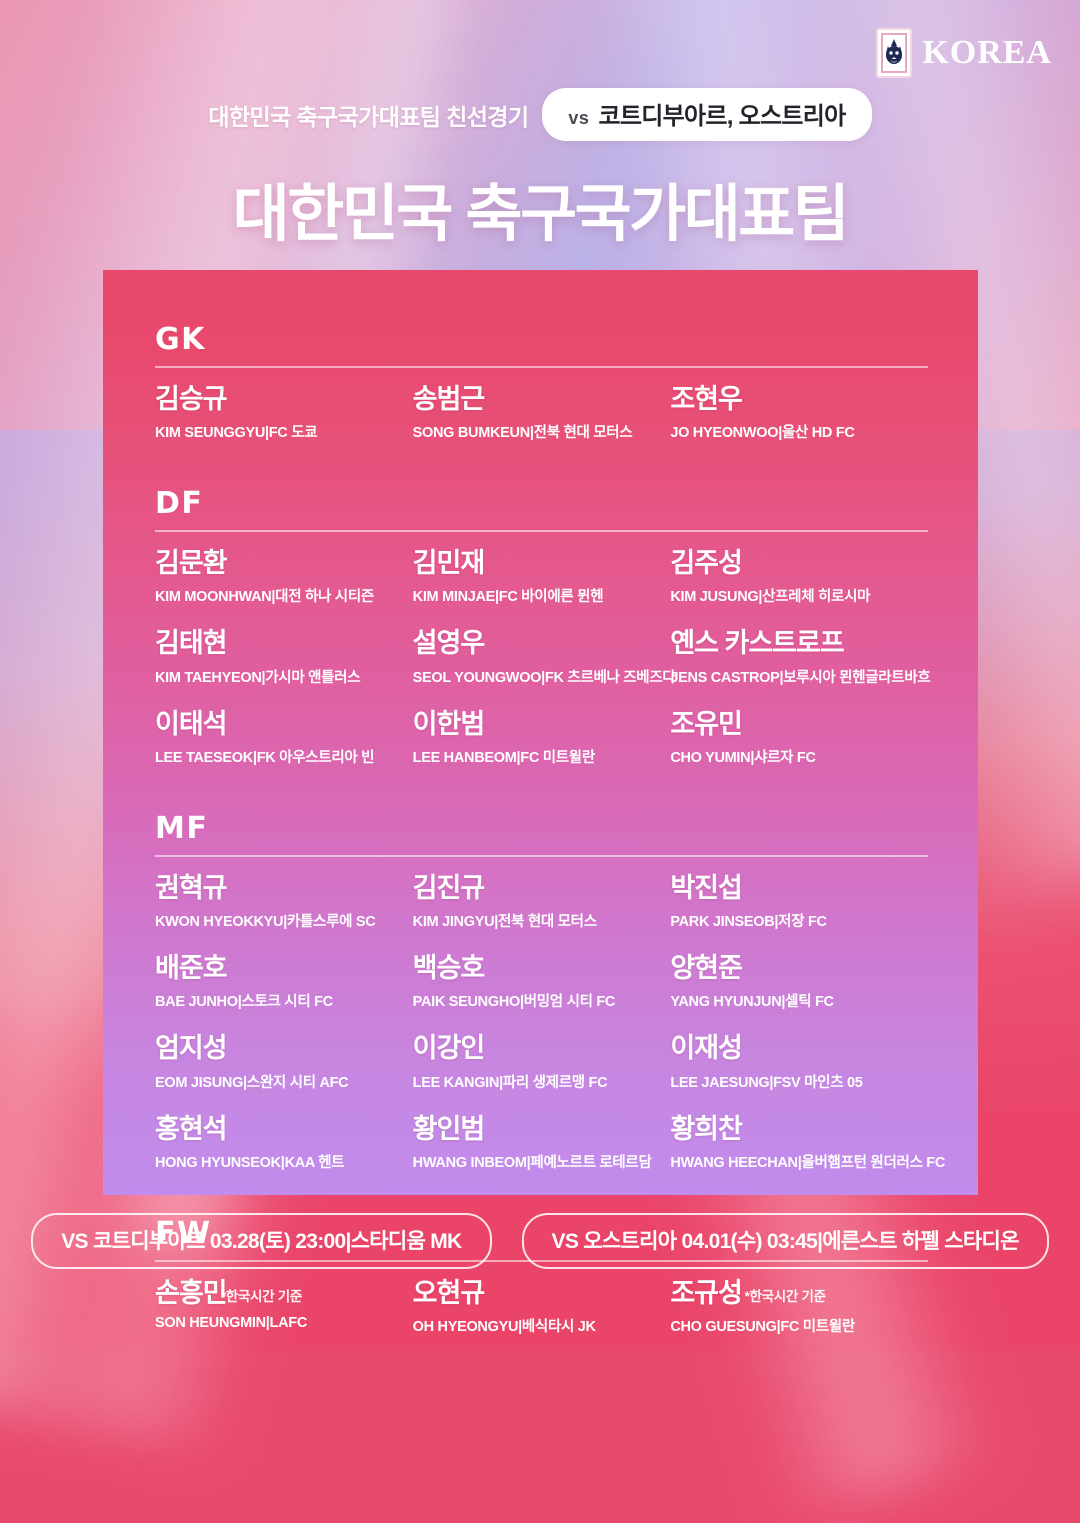 This screenshot has height=1523, width=1080. I want to click on player-romanized-and-club: OH HYEONGYU|베식타시 JK, so click(504, 1327).